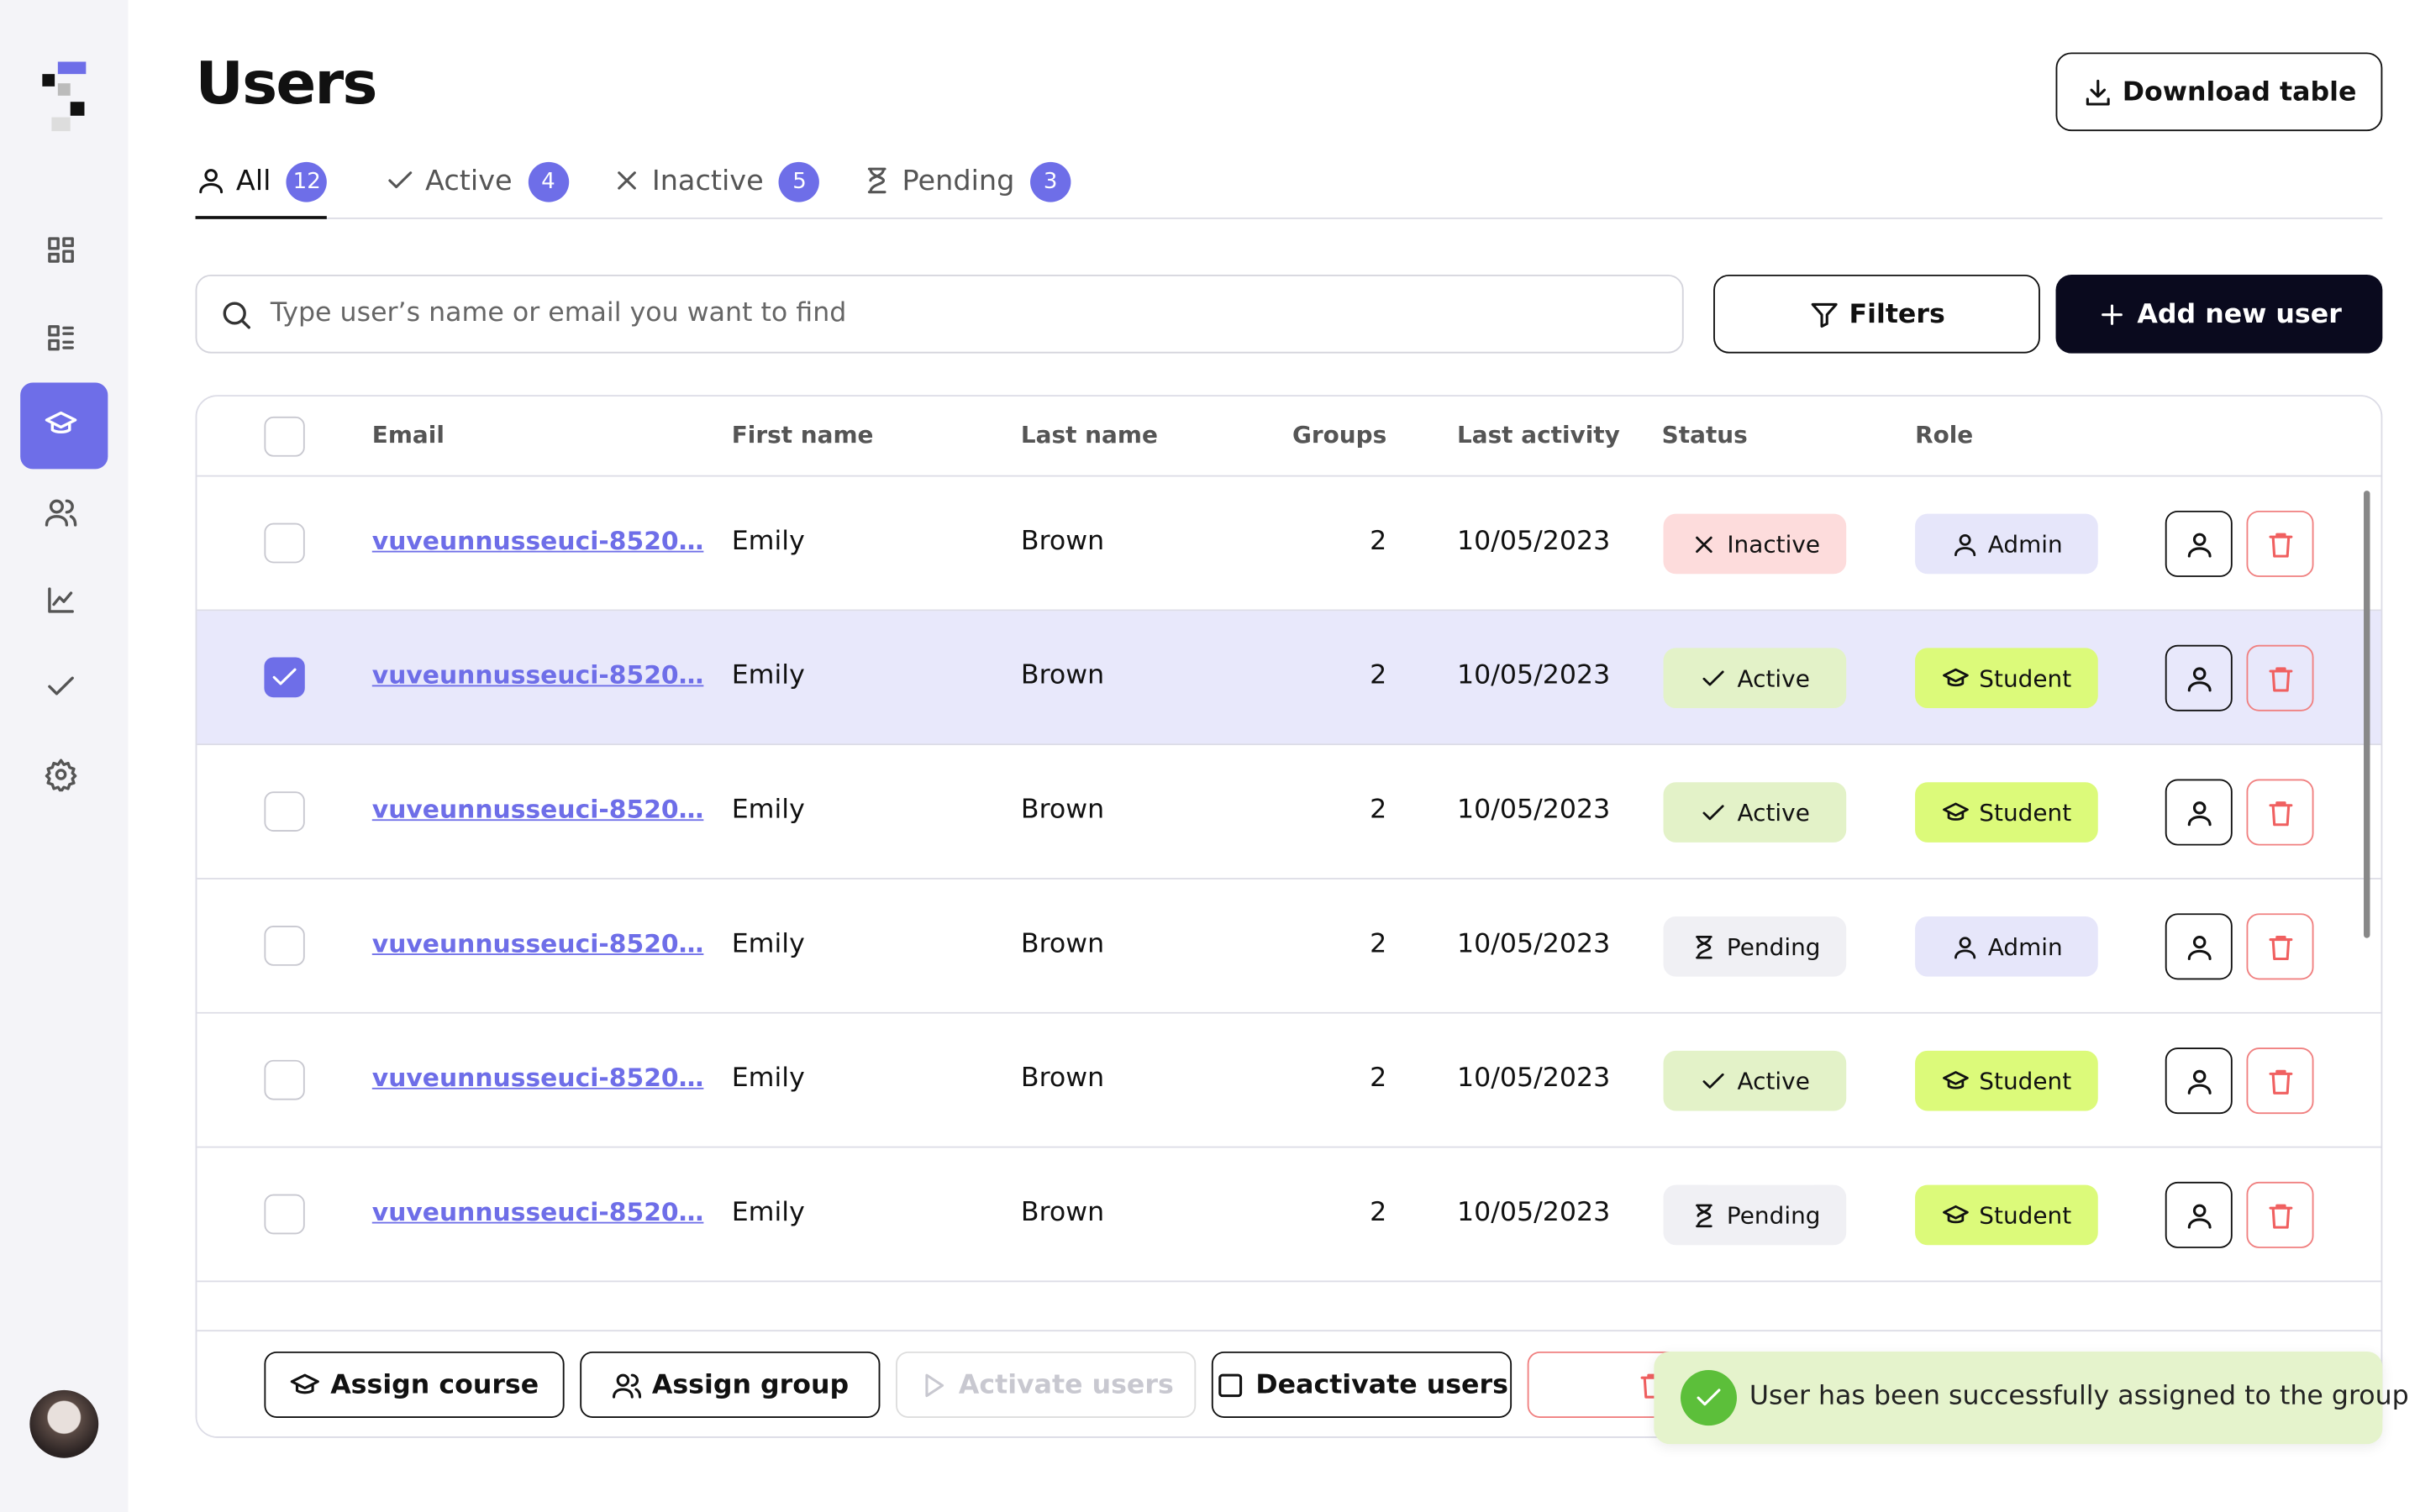  Describe the element at coordinates (731, 1384) in the screenshot. I see `bulk-action-button: Assign group` at that location.